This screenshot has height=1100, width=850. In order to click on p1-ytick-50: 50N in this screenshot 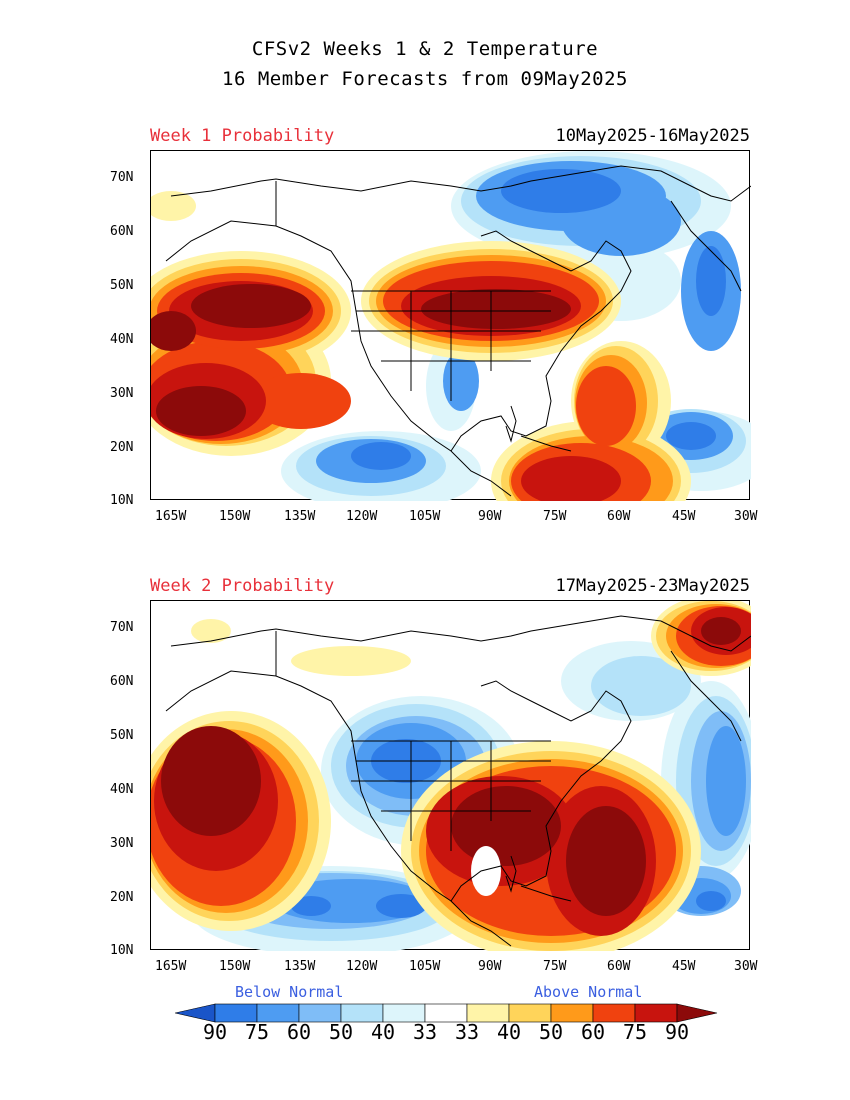, I will do `click(122, 285)`.